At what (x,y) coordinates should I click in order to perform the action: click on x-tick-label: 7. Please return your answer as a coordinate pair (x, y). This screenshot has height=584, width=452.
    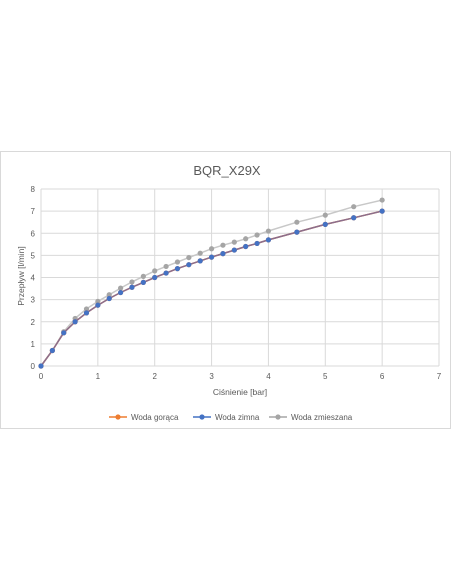
    Looking at the image, I should click on (439, 376).